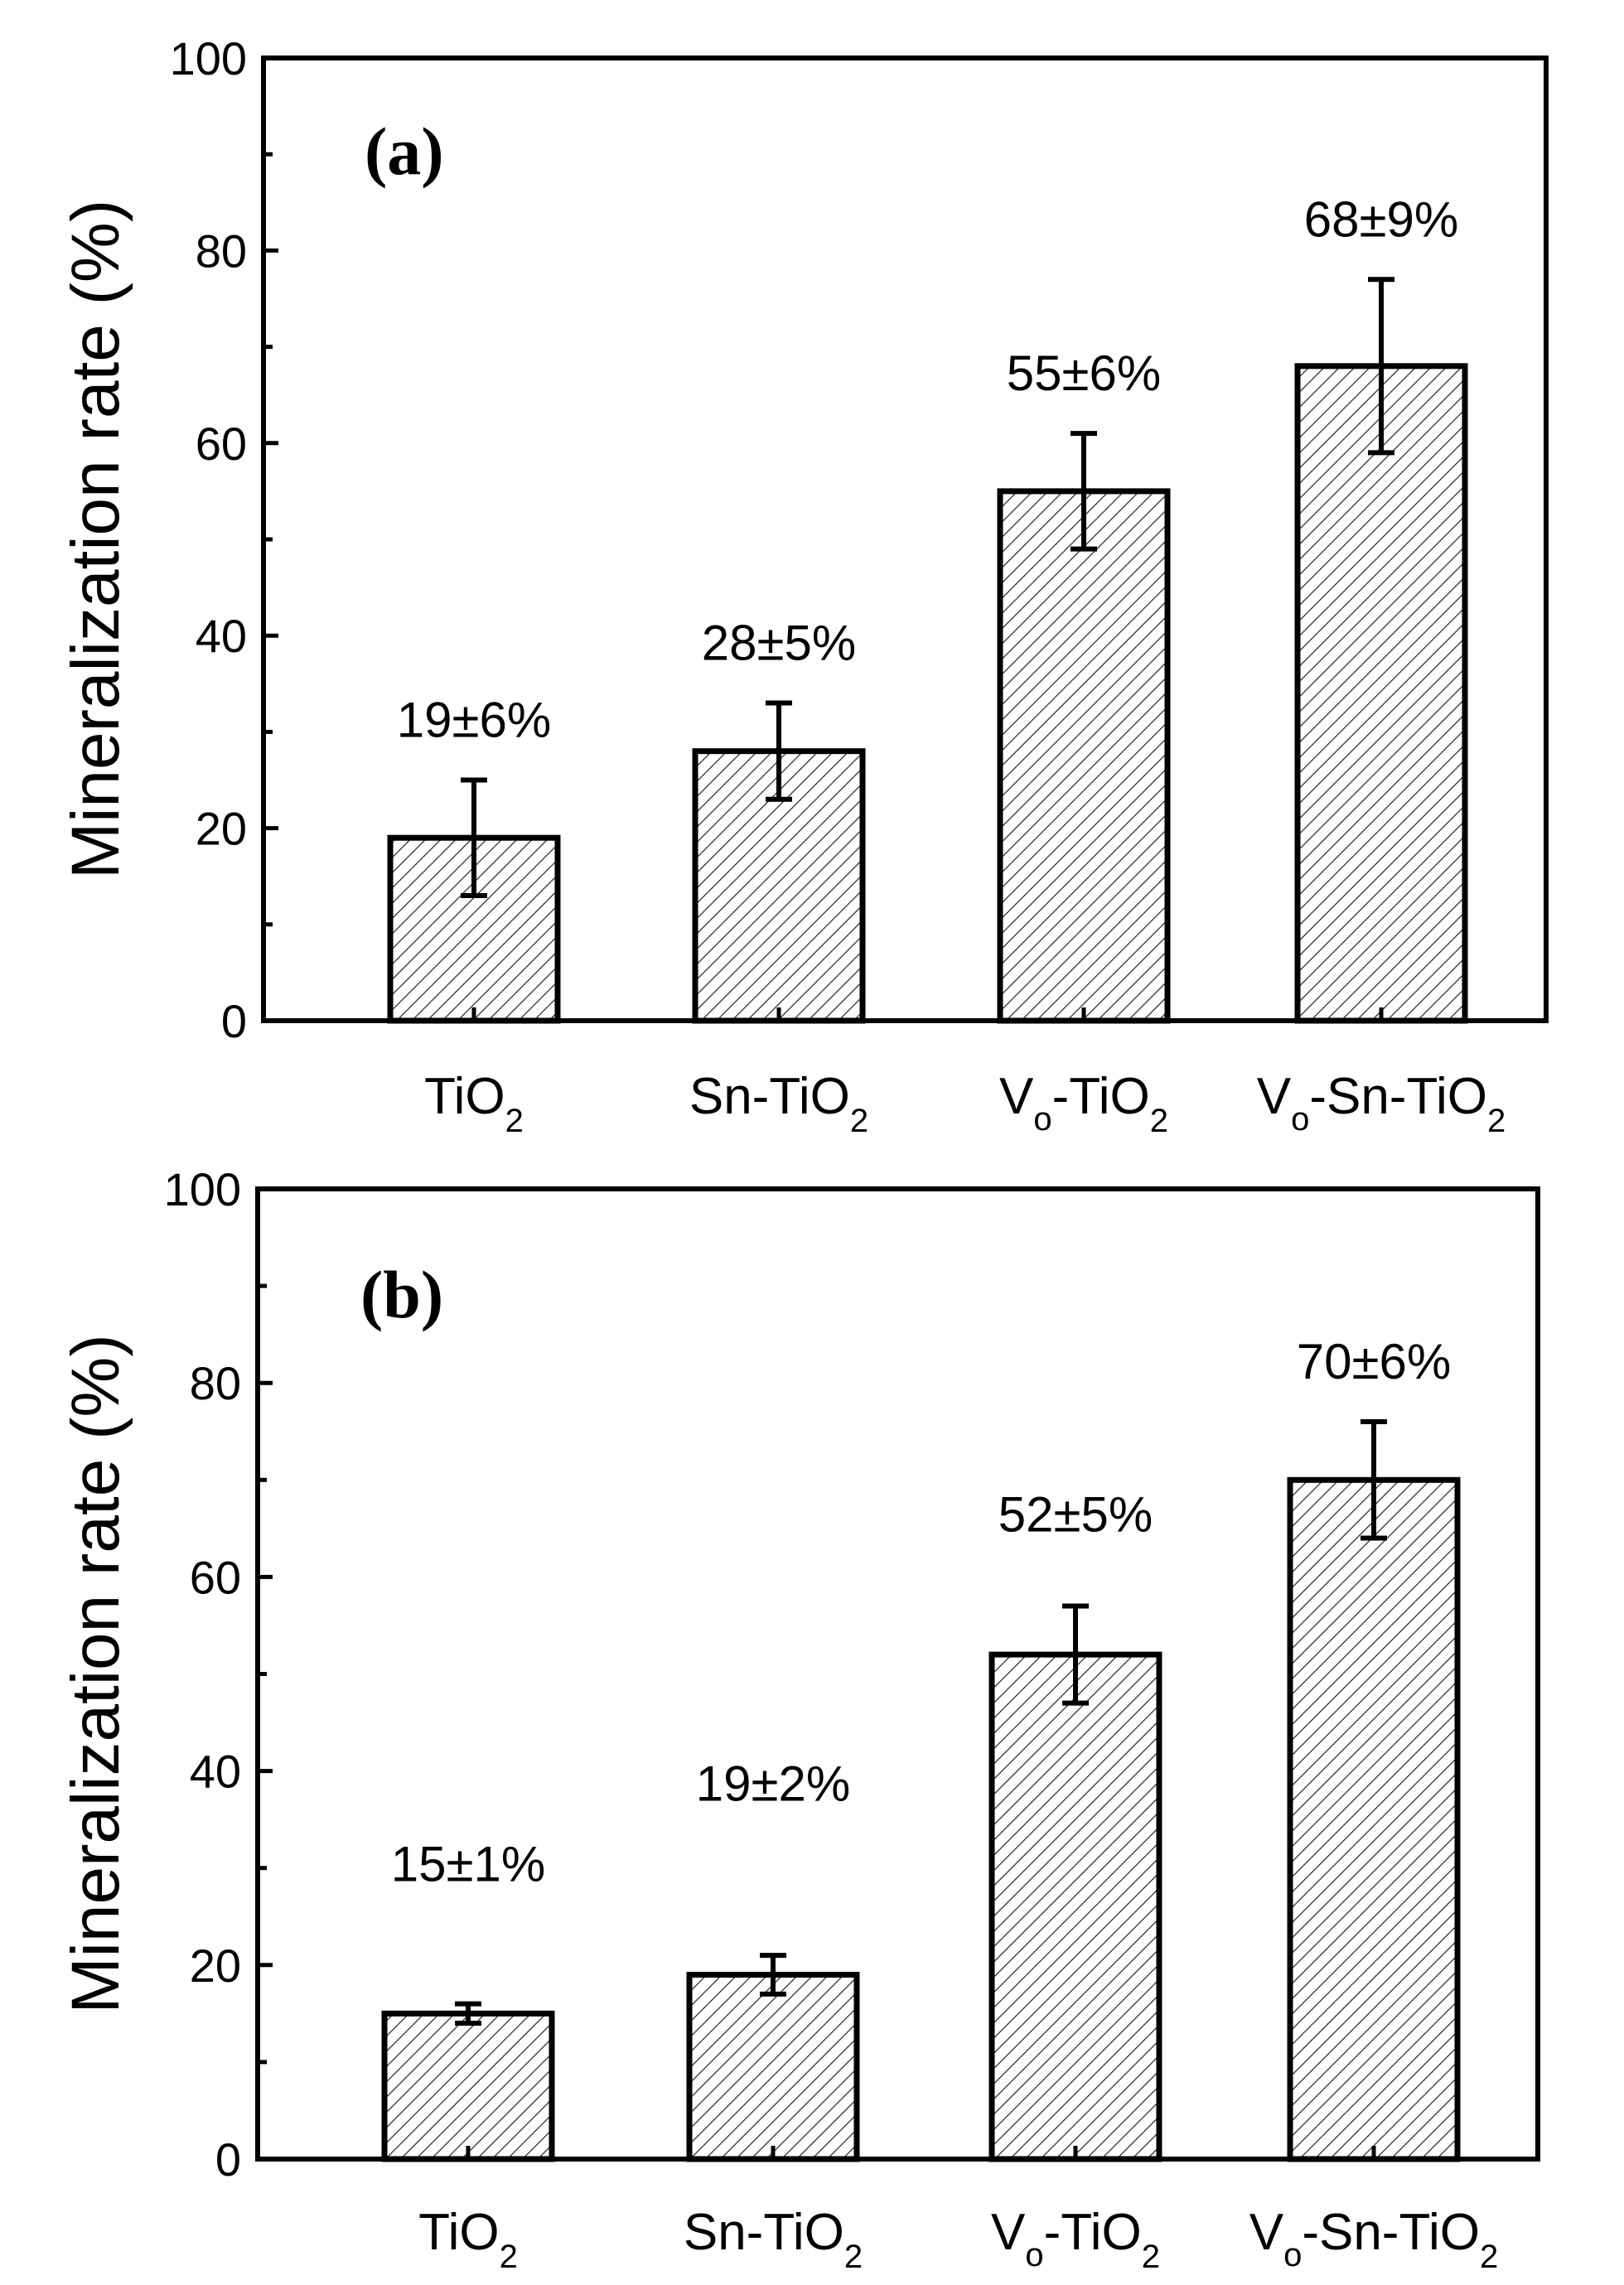  Describe the element at coordinates (779, 643) in the screenshot. I see `data-label-2: 28±5%` at that location.